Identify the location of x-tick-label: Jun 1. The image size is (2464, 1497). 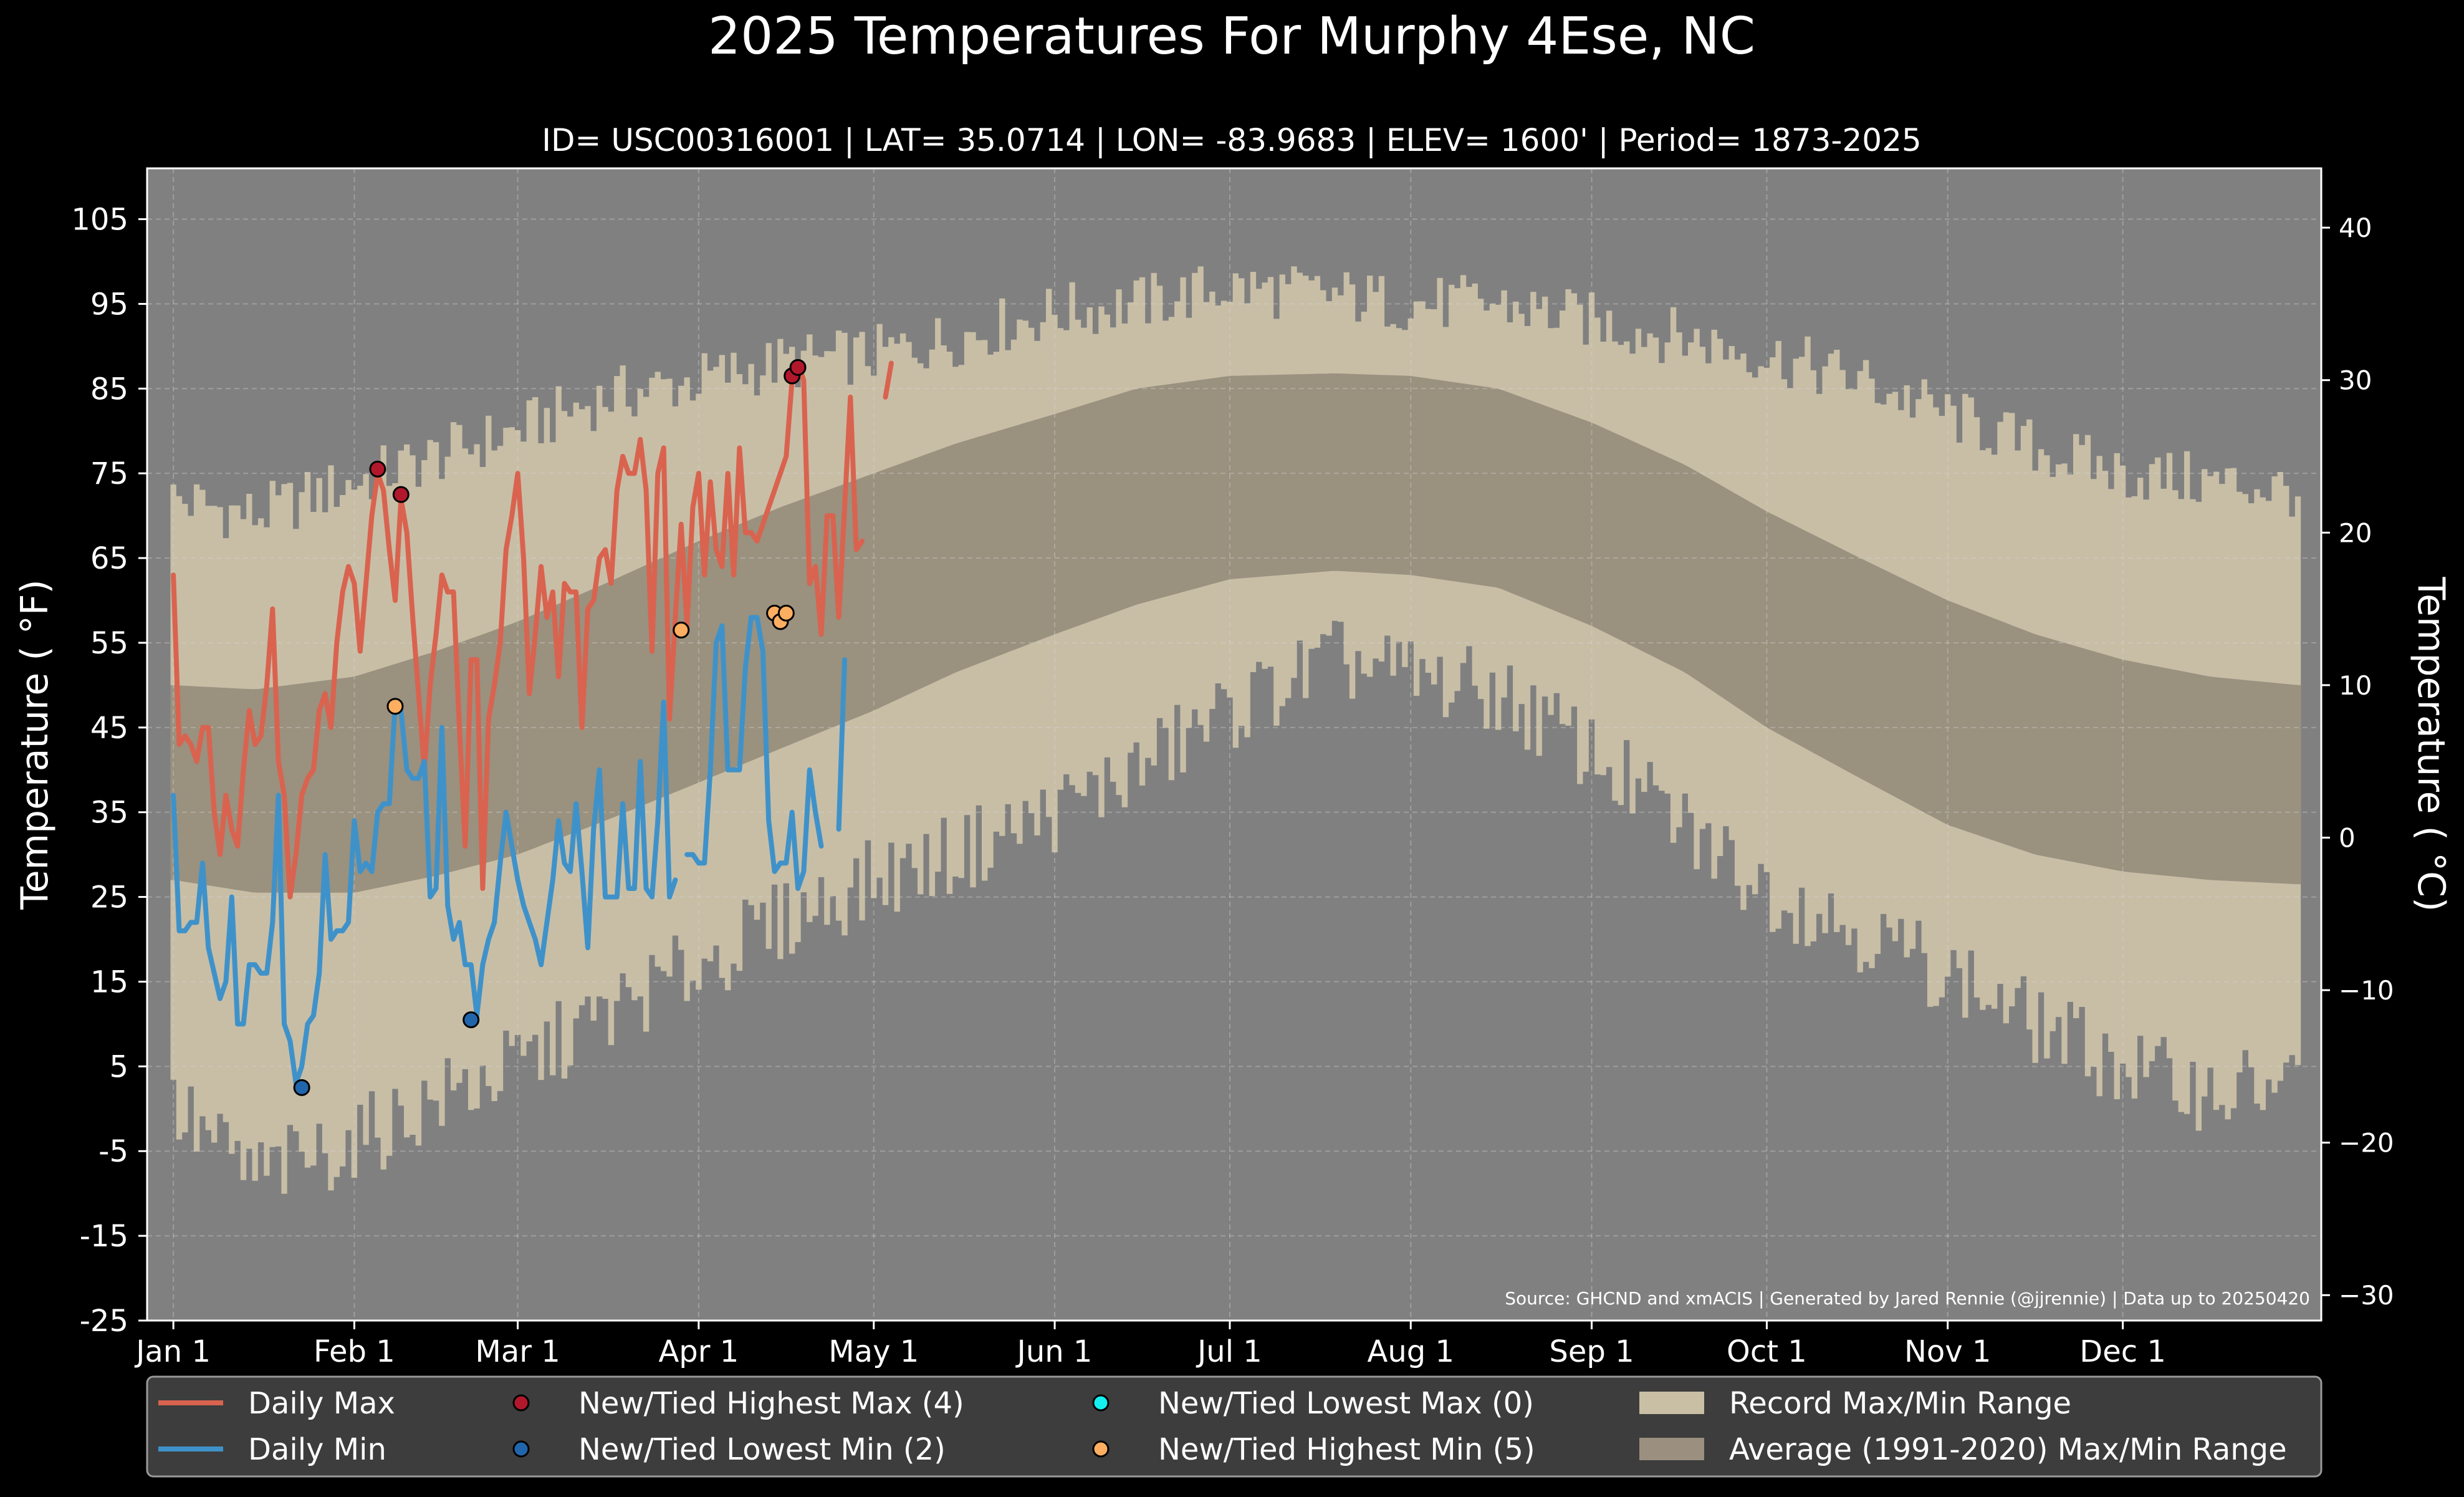
(1054, 1351).